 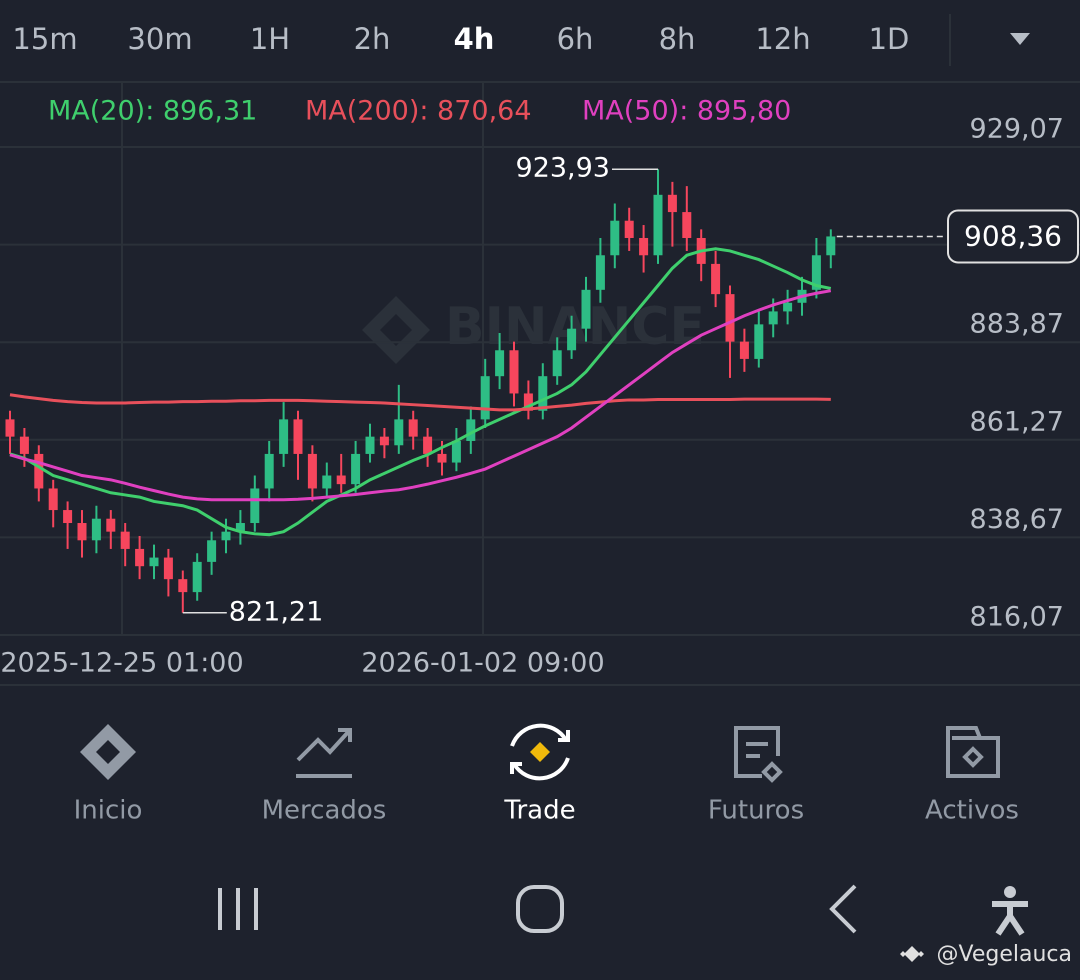 I want to click on credit: @Vegelauca, so click(x=1005, y=954).